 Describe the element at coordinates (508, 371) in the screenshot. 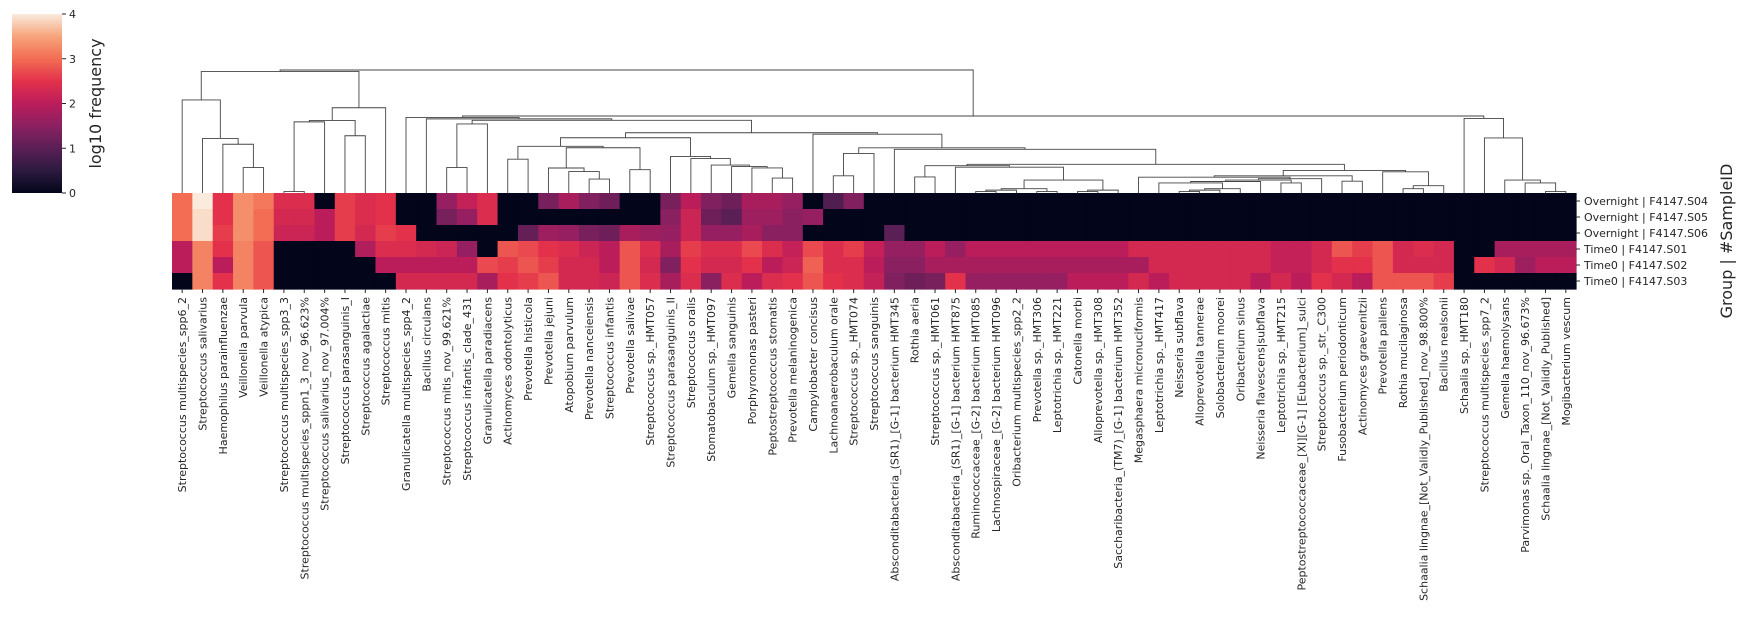

I see `column-label: Actinomyces odontolyticus` at that location.